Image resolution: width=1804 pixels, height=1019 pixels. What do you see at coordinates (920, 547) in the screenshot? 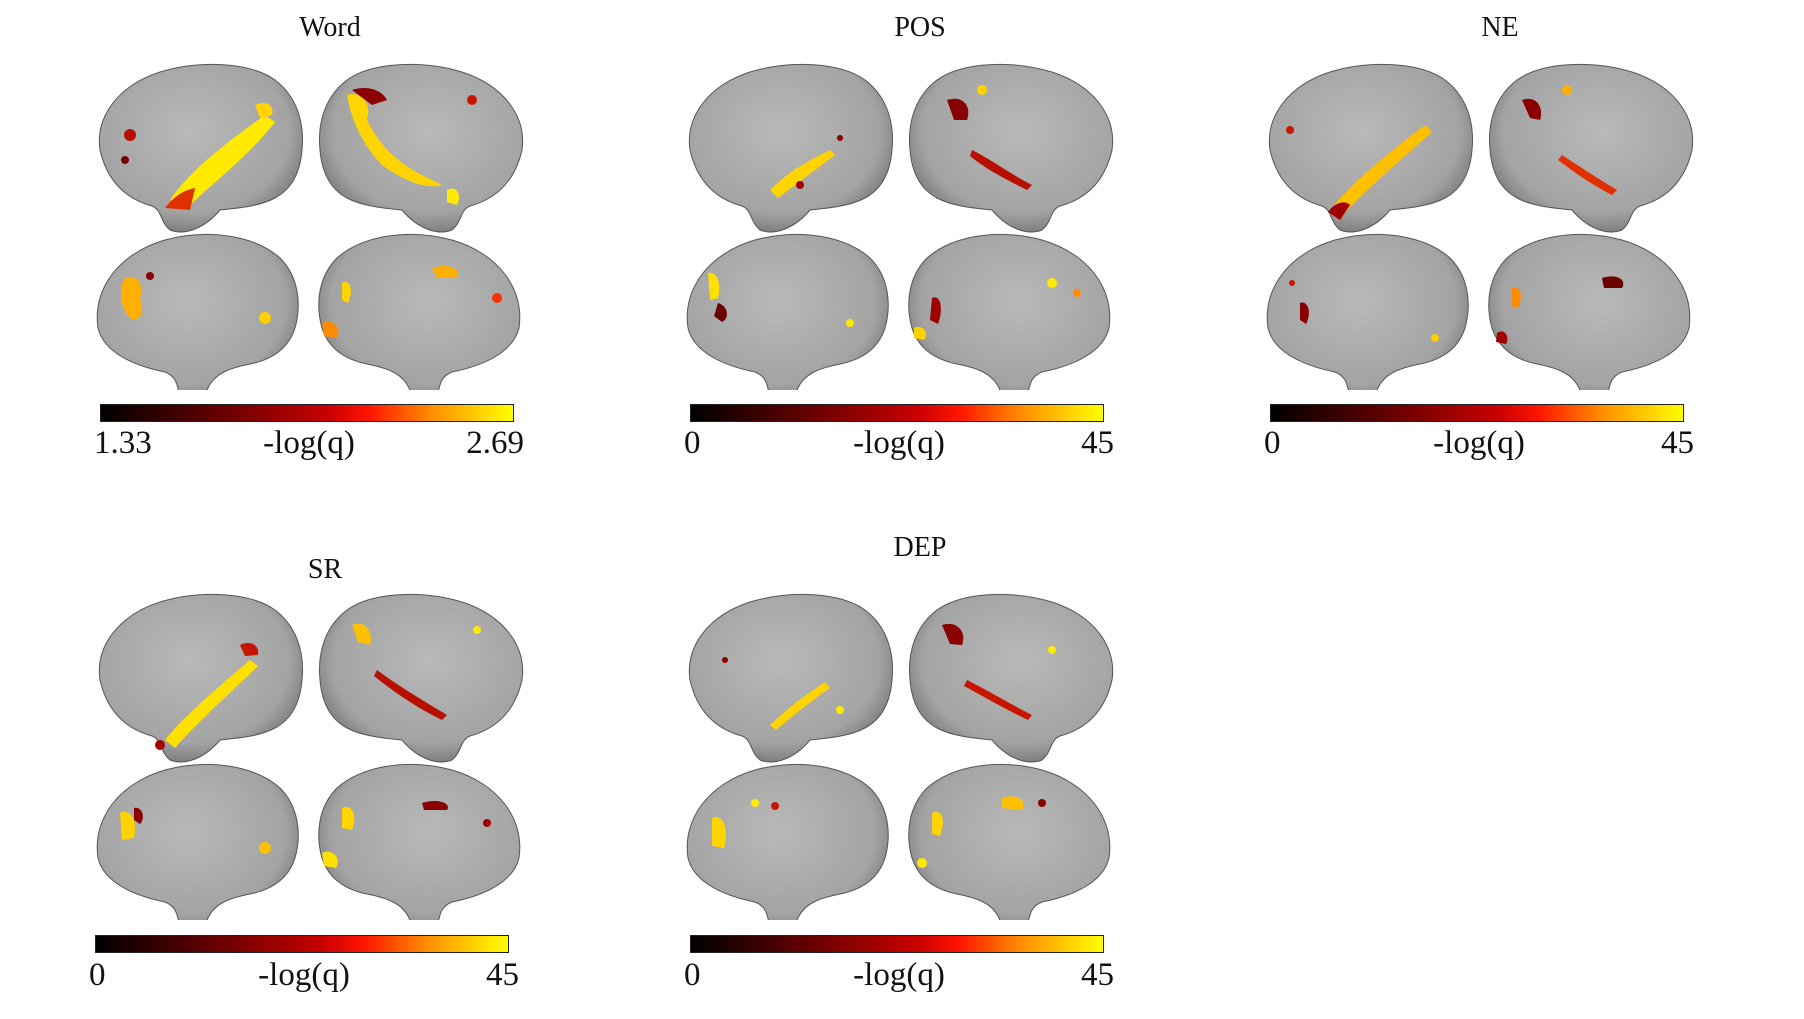
I see `panel-title: DEP` at bounding box center [920, 547].